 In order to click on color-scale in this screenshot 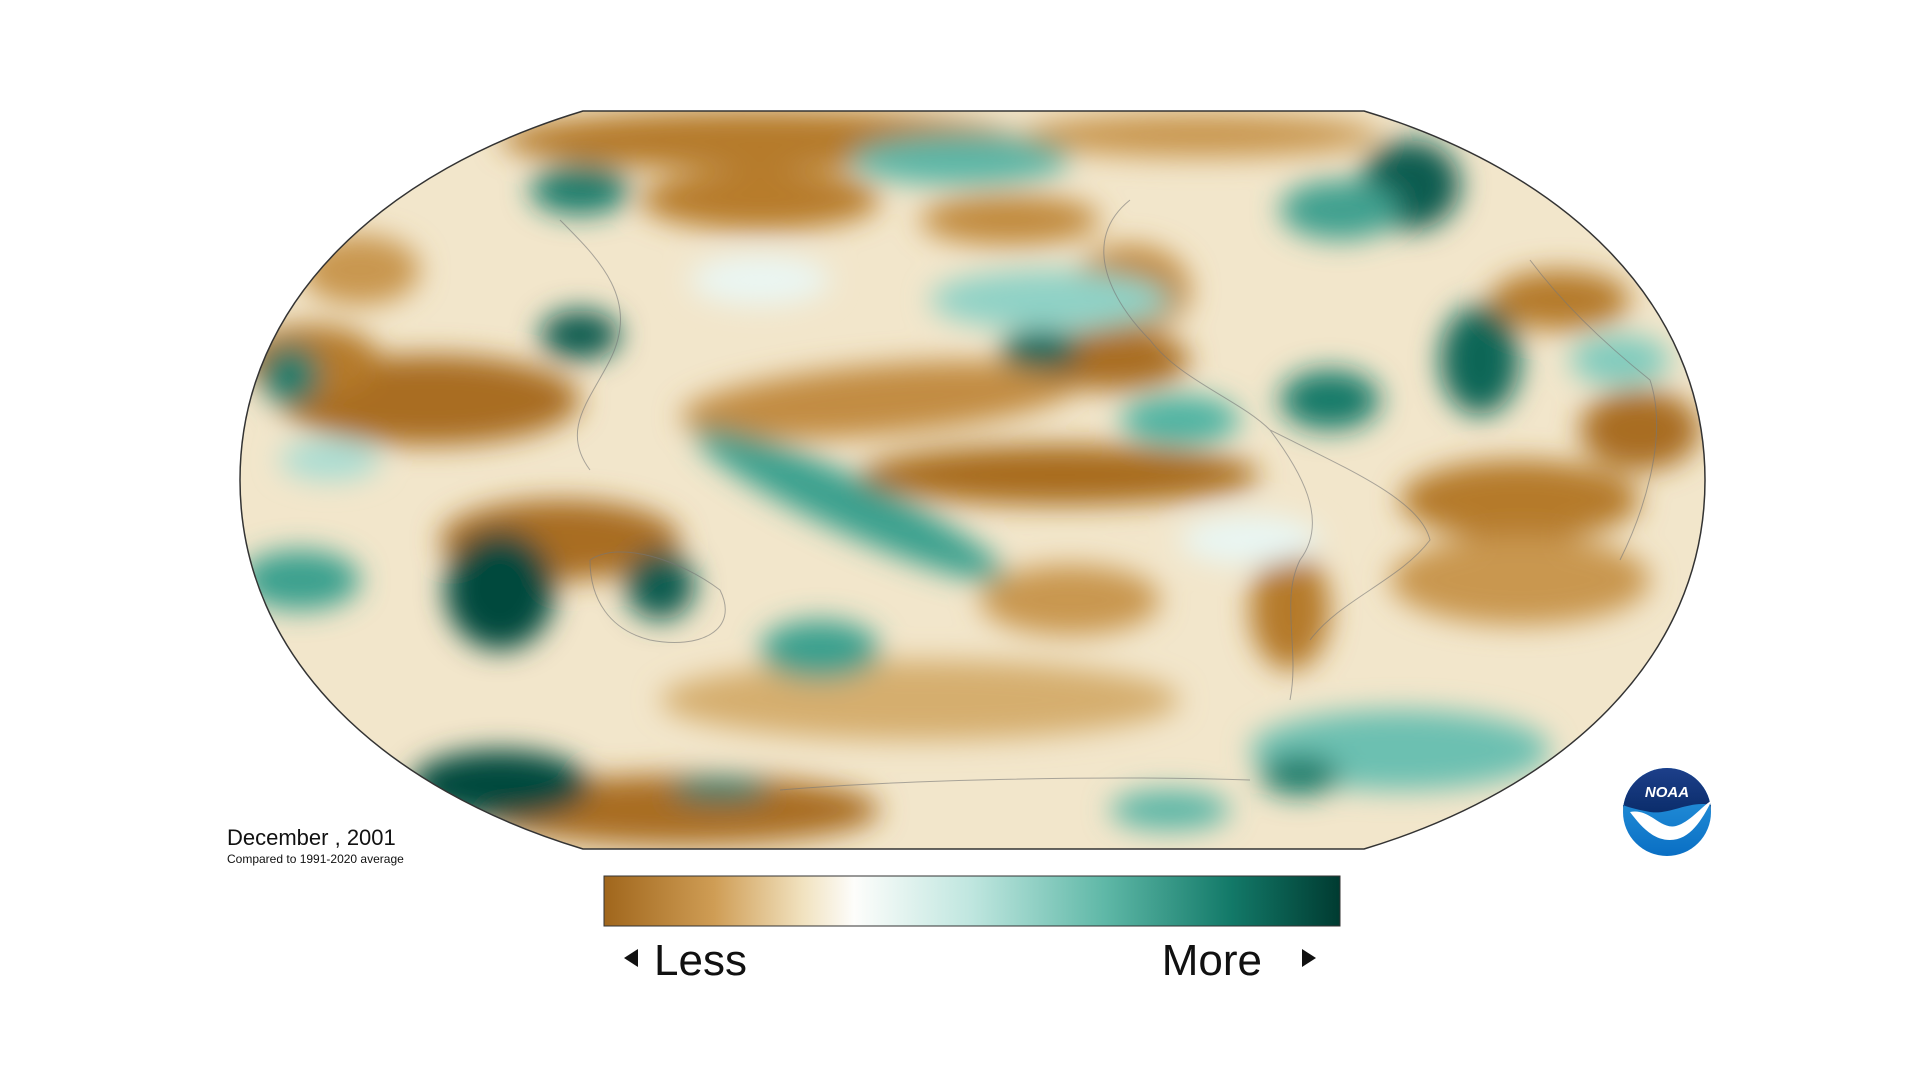, I will do `click(972, 901)`.